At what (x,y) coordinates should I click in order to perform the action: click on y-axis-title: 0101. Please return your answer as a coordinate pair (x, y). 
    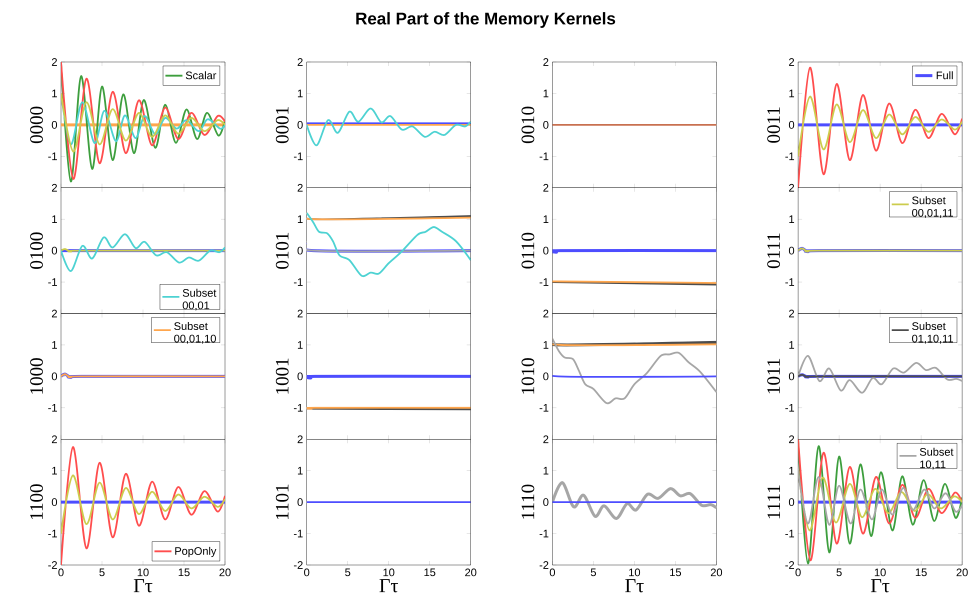
    Looking at the image, I should click on (282, 250).